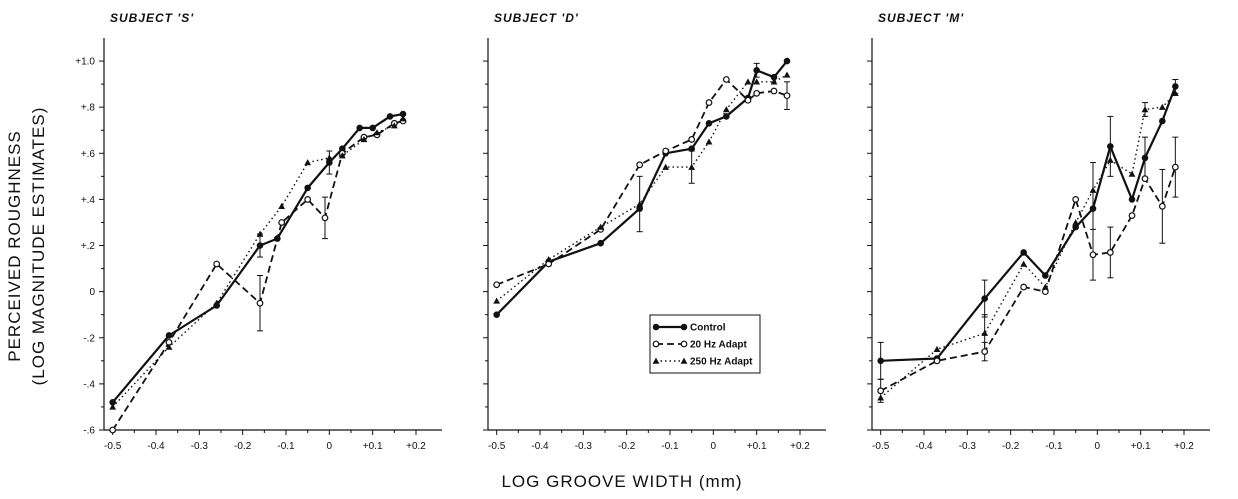 This screenshot has height=499, width=1238. Describe the element at coordinates (38, 246) in the screenshot. I see `y-axis-title-line2: (LOG MAGNITUDE ESTIMATES)` at that location.